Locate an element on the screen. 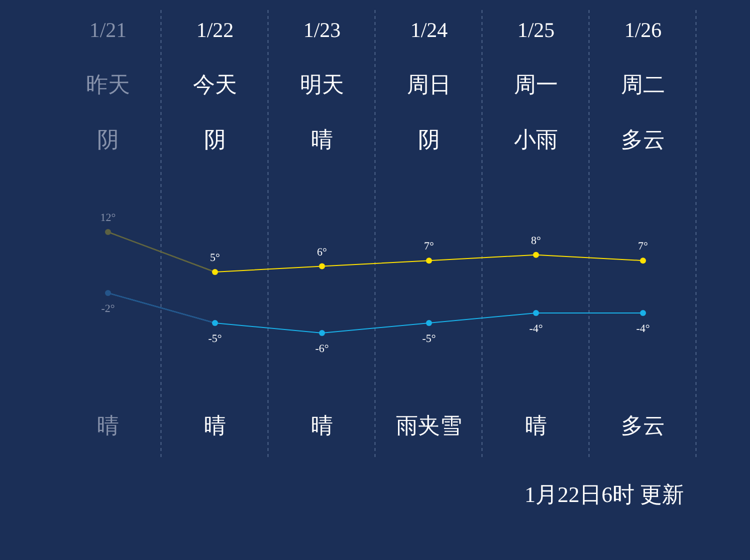 Image resolution: width=750 pixels, height=560 pixels. x-tick-label: 1/23 is located at coordinates (322, 30).